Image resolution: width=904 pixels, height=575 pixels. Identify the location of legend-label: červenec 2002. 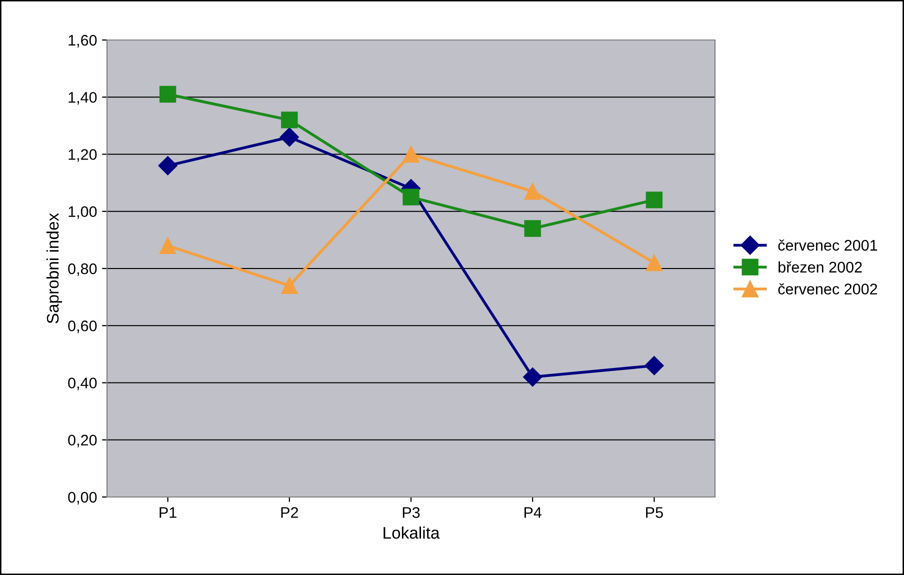
(828, 288).